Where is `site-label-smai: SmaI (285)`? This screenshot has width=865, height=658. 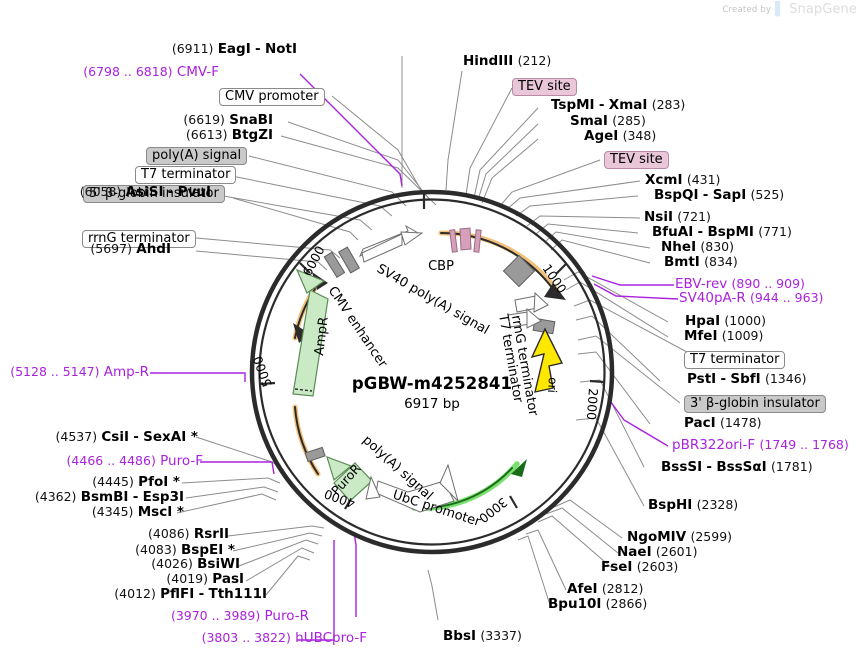
site-label-smai: SmaI (285) is located at coordinates (608, 121).